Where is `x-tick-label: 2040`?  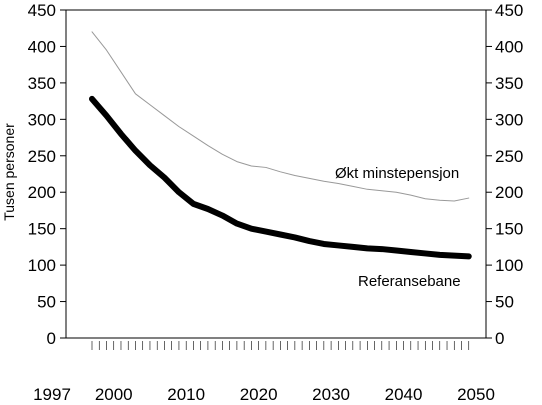 x-tick-label: 2040 is located at coordinates (404, 394).